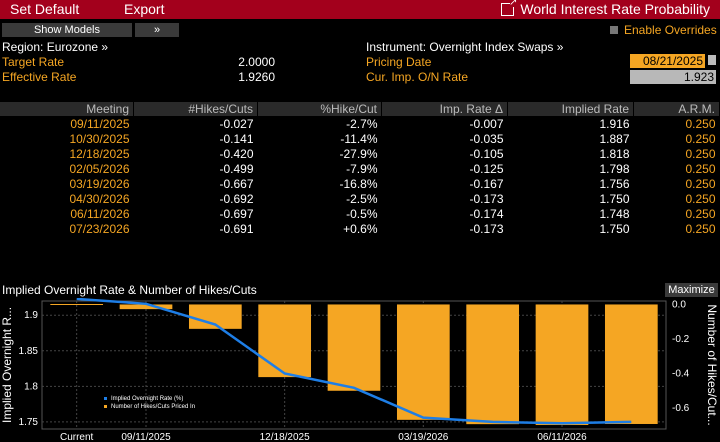  I want to click on table-row: 02/05/2026 -0.499 -7.9% -0.125 1.798 0.250, so click(360, 168).